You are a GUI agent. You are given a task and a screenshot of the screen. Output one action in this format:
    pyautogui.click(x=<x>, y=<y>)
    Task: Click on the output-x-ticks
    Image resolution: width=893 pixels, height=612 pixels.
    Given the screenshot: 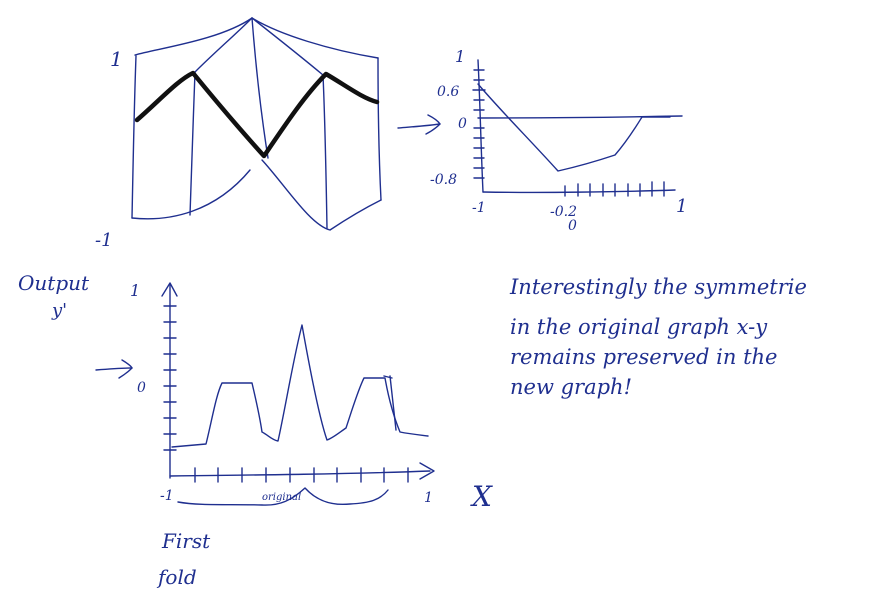 What is the action you would take?
    pyautogui.click(x=301, y=475)
    